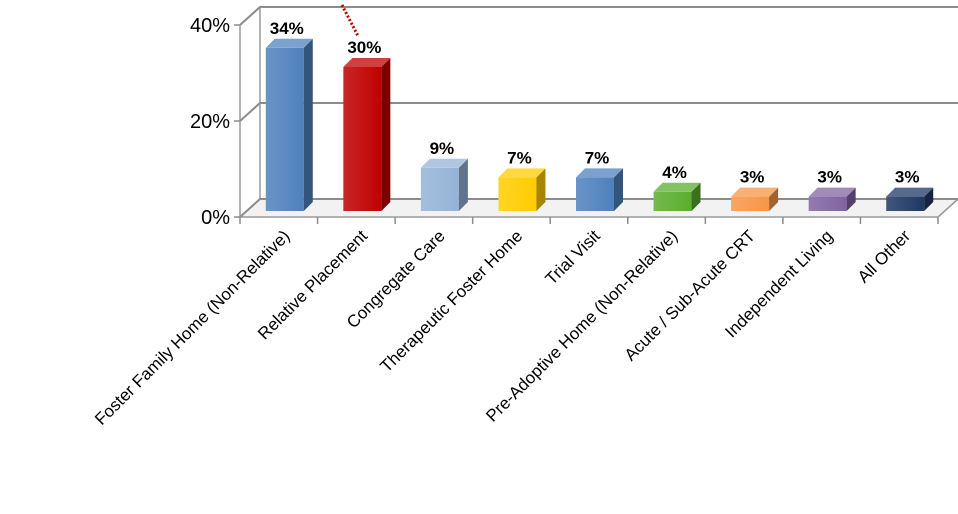 This screenshot has width=958, height=514. I want to click on data-label: 9%, so click(442, 148).